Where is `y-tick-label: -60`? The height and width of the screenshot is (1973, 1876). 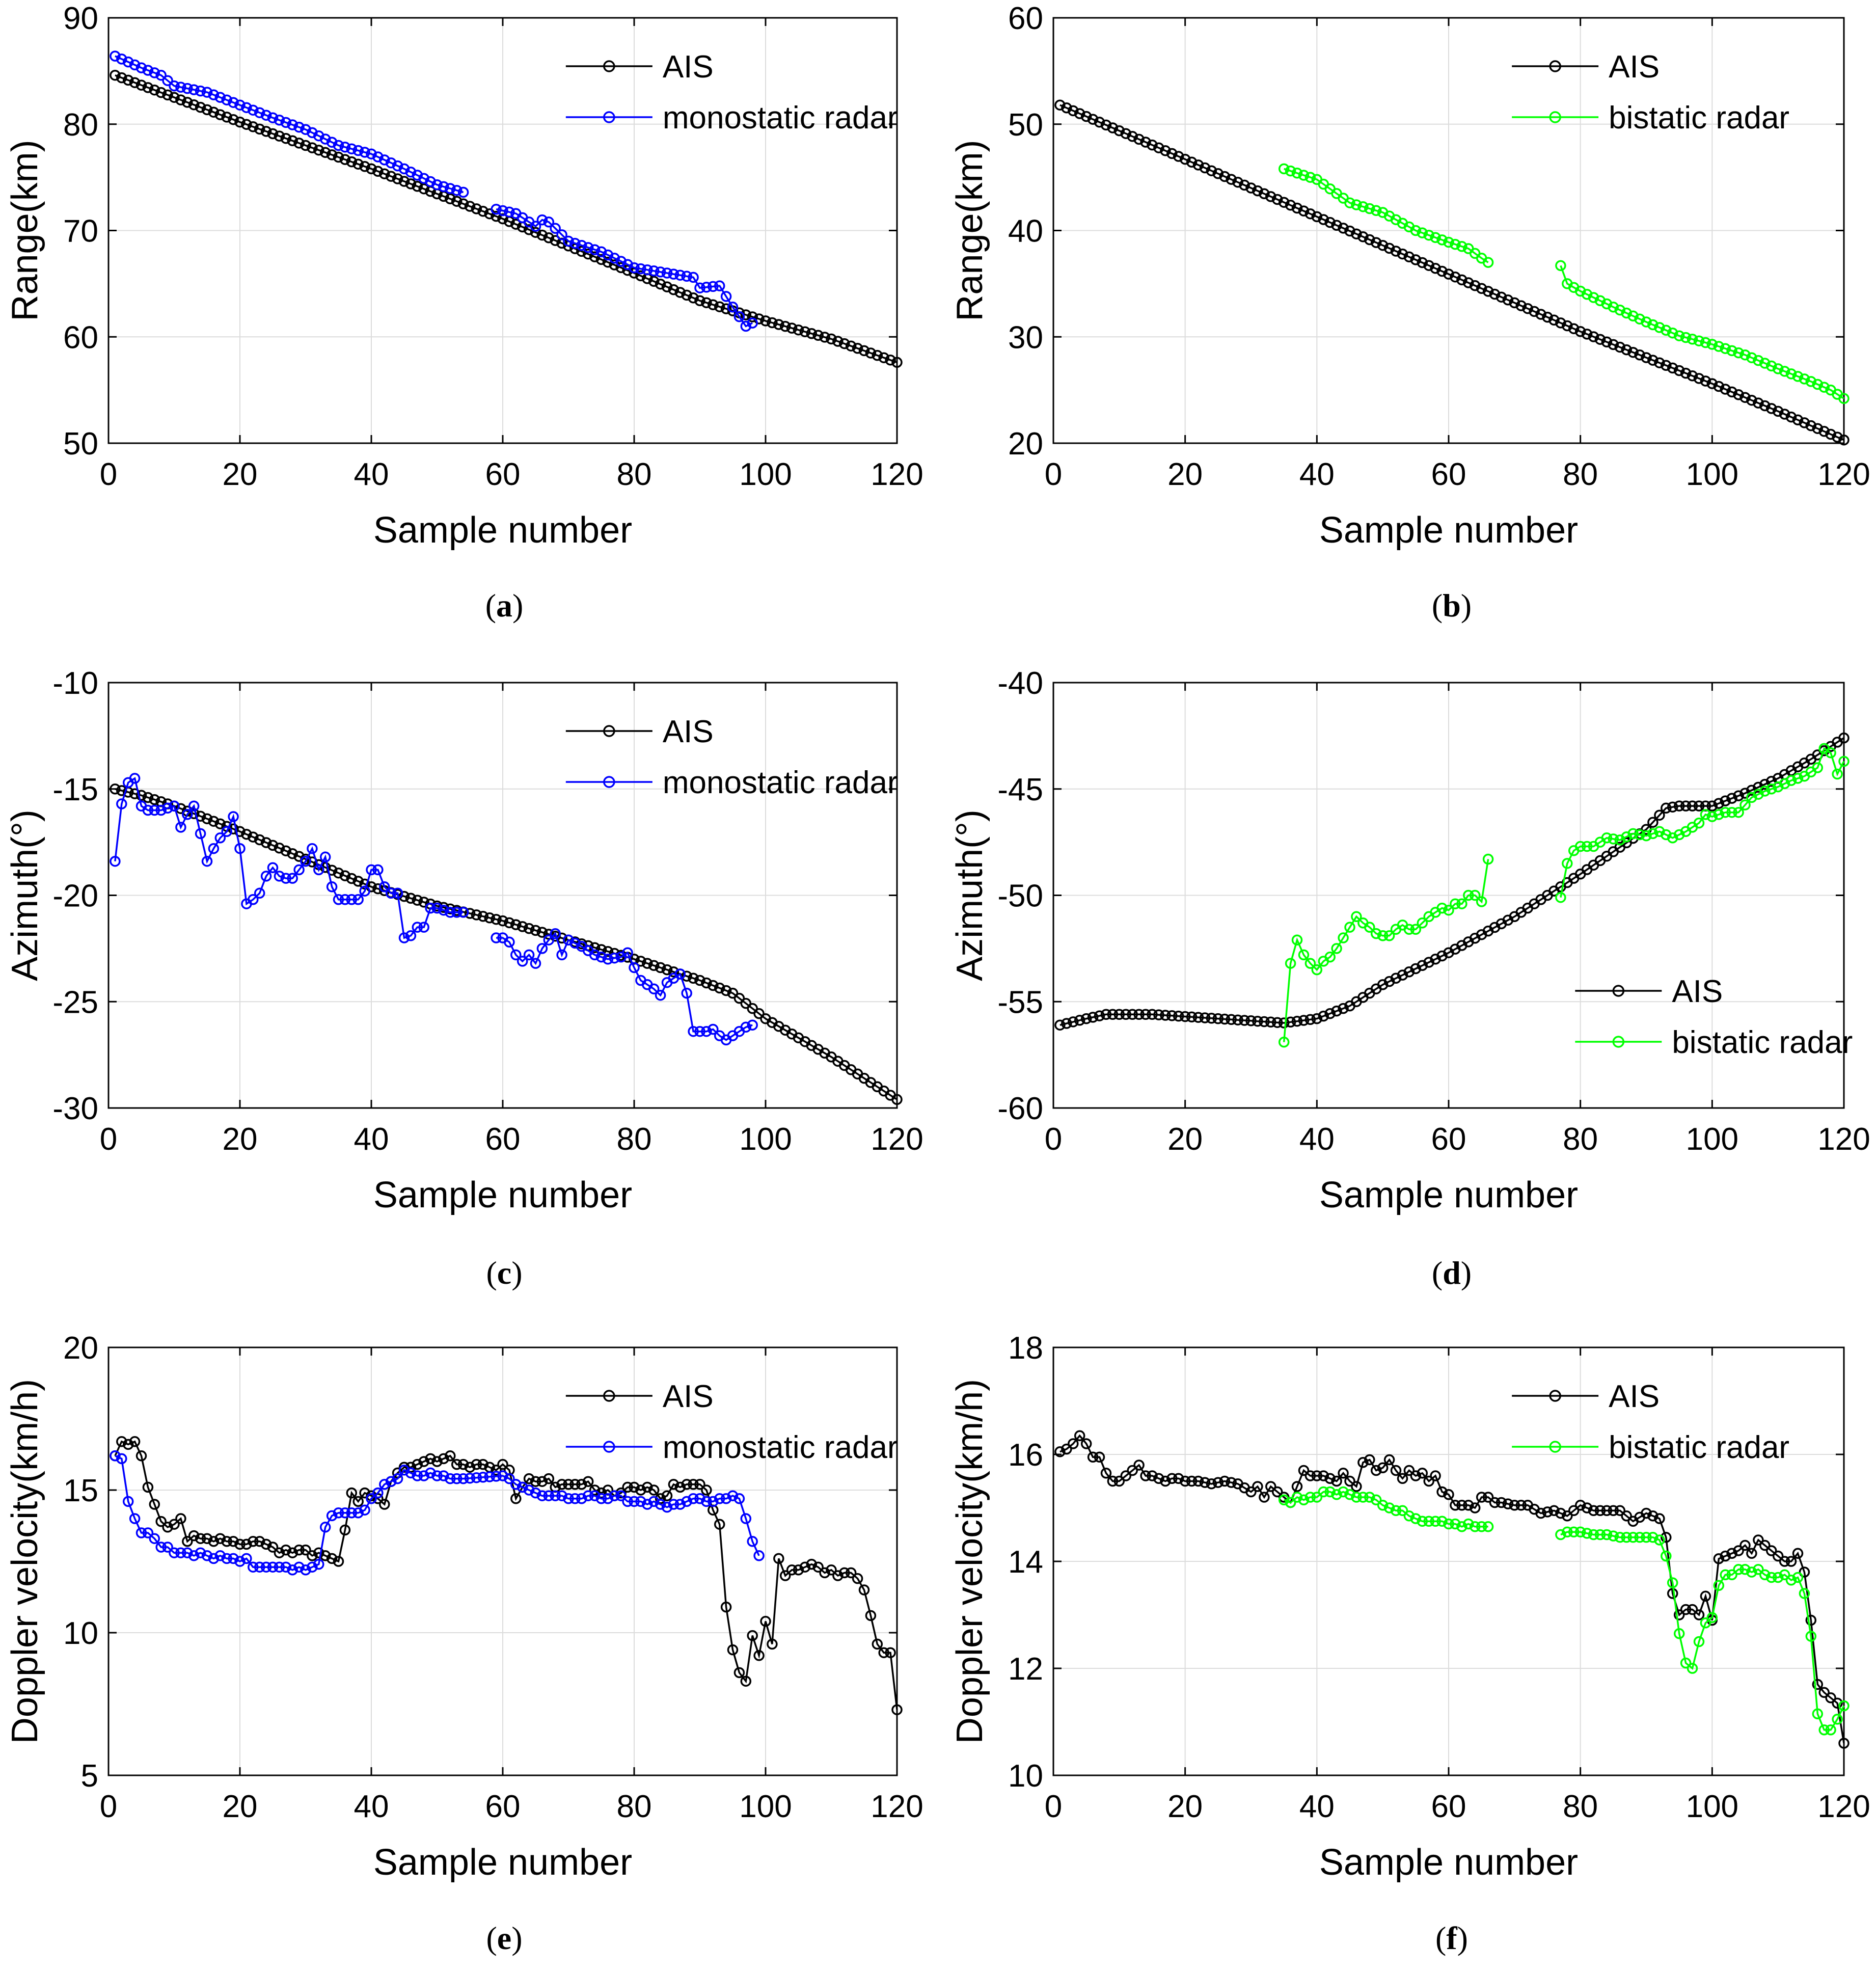
y-tick-label: -60 is located at coordinates (1020, 1108).